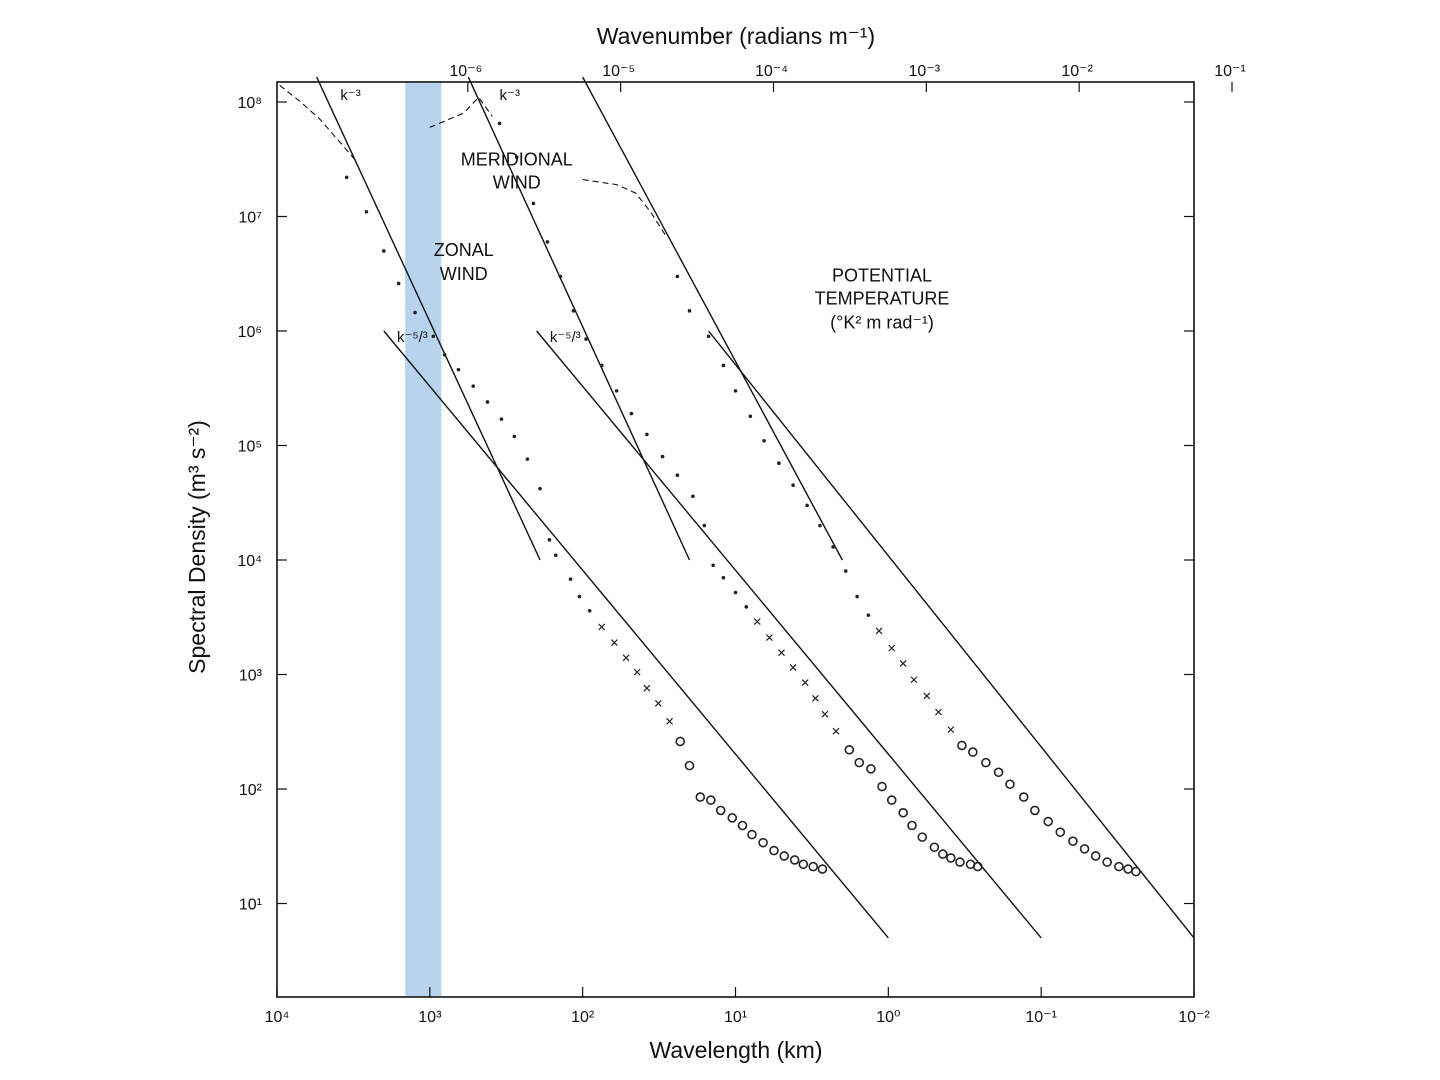  Describe the element at coordinates (277, 1017) in the screenshot. I see `x-tick-label: 10⁴` at that location.